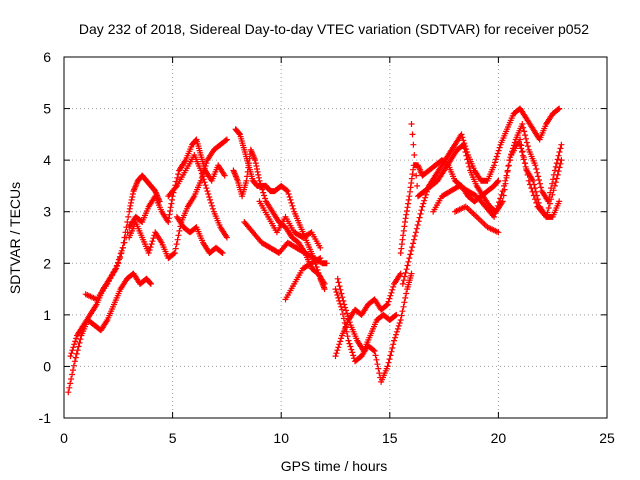 This screenshot has height=480, width=640. What do you see at coordinates (45, 418) in the screenshot?
I see `y-tick-label: -1` at bounding box center [45, 418].